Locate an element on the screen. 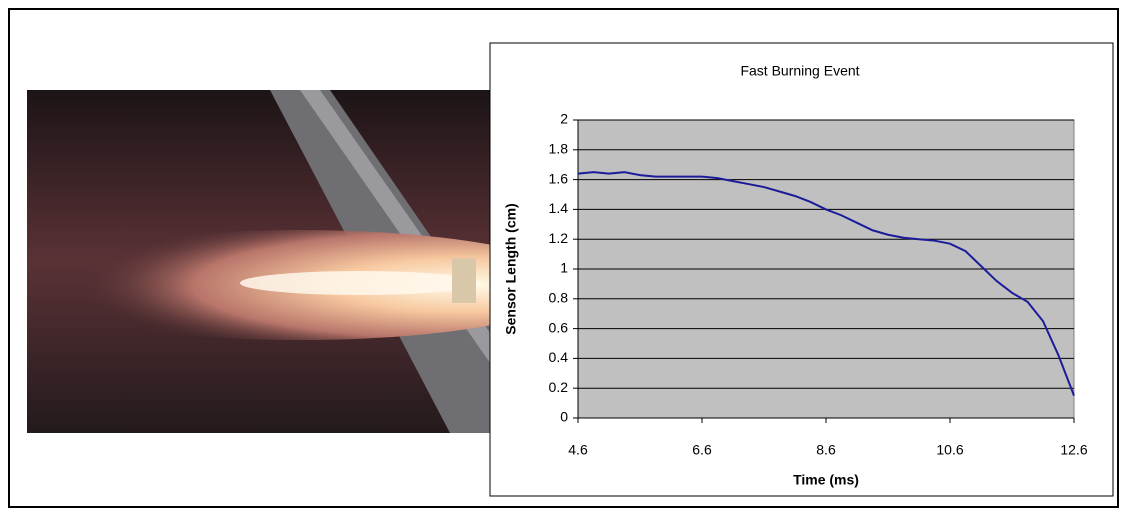 The height and width of the screenshot is (516, 1127). y-axis-label: Sensor Length (cm) is located at coordinates (511, 268).